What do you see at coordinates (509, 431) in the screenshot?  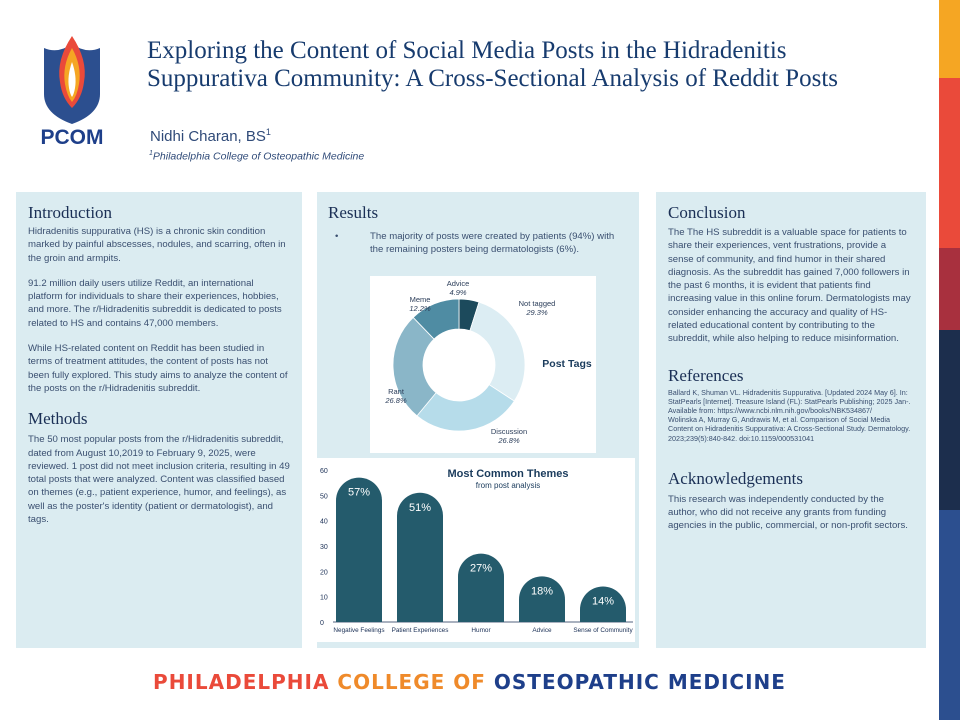 I see `donut-label: Discussion` at bounding box center [509, 431].